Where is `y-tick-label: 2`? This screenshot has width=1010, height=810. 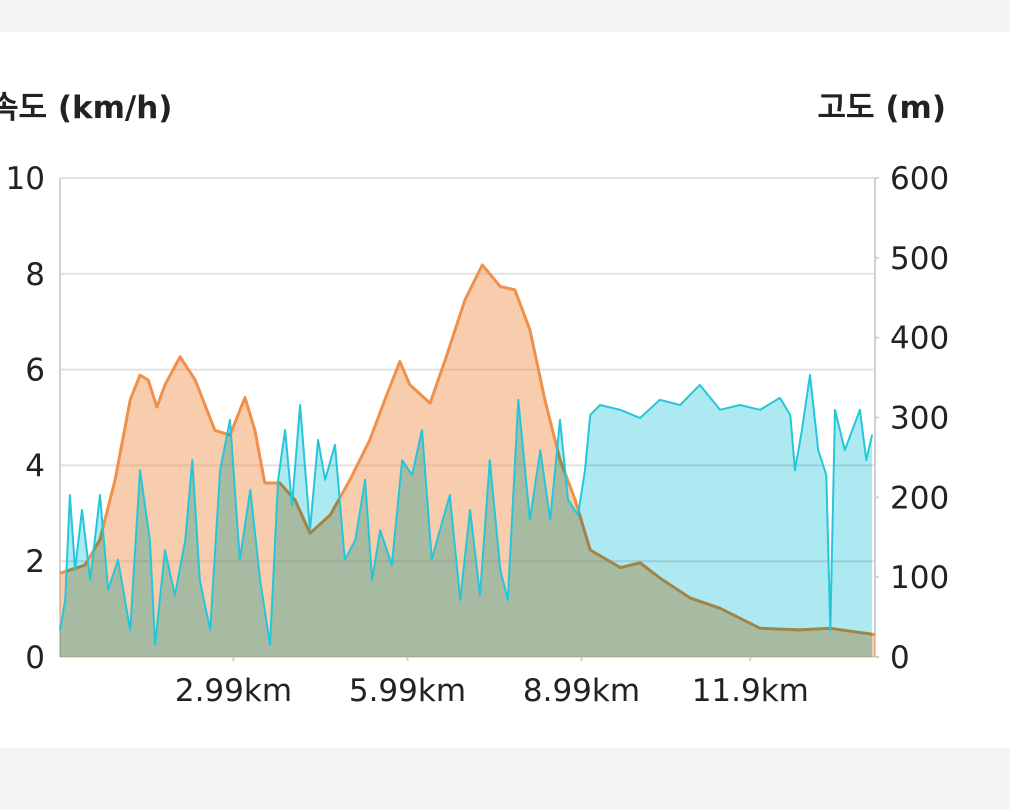 y-tick-label: 2 is located at coordinates (35, 562).